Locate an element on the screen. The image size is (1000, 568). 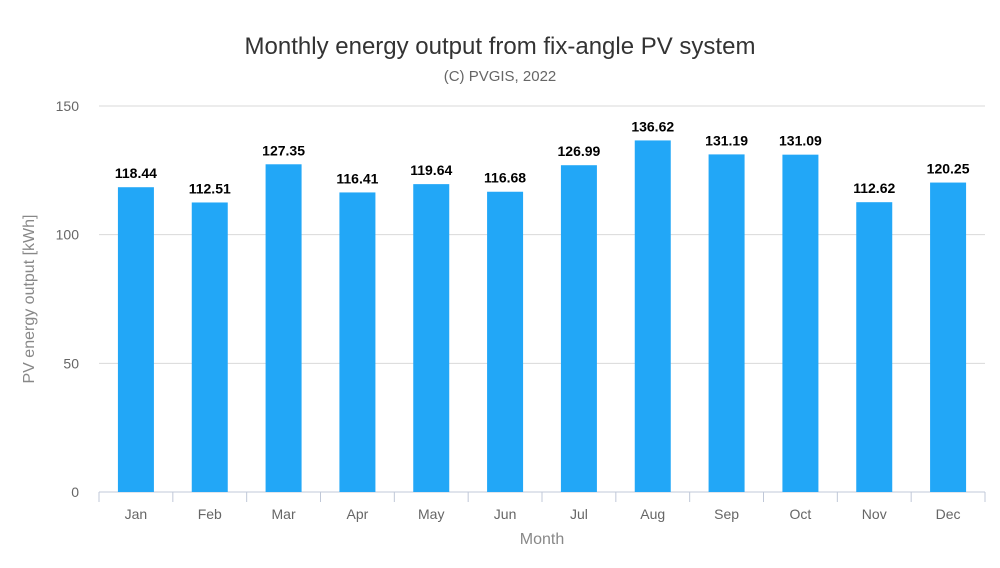
y-tick-label: 50 is located at coordinates (71, 363).